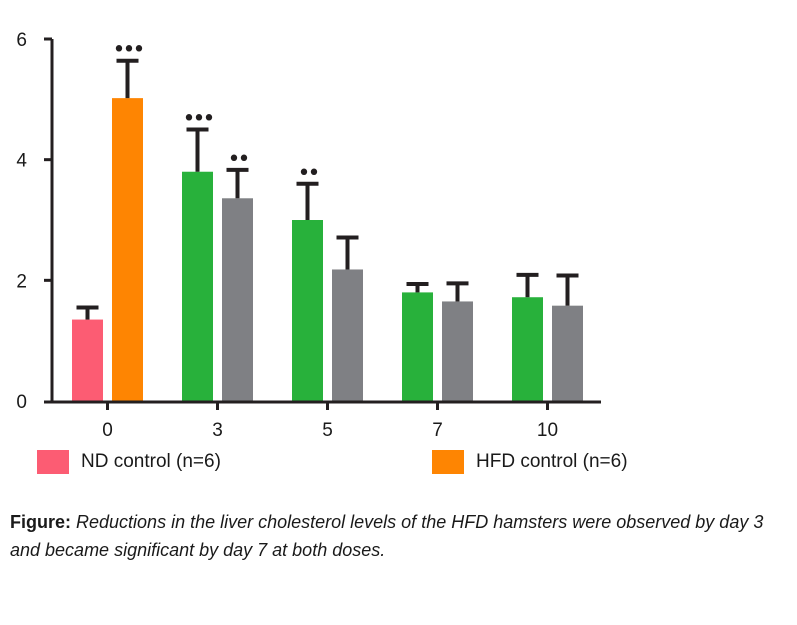  I want to click on significance-marker-1: •••, so click(128, 50).